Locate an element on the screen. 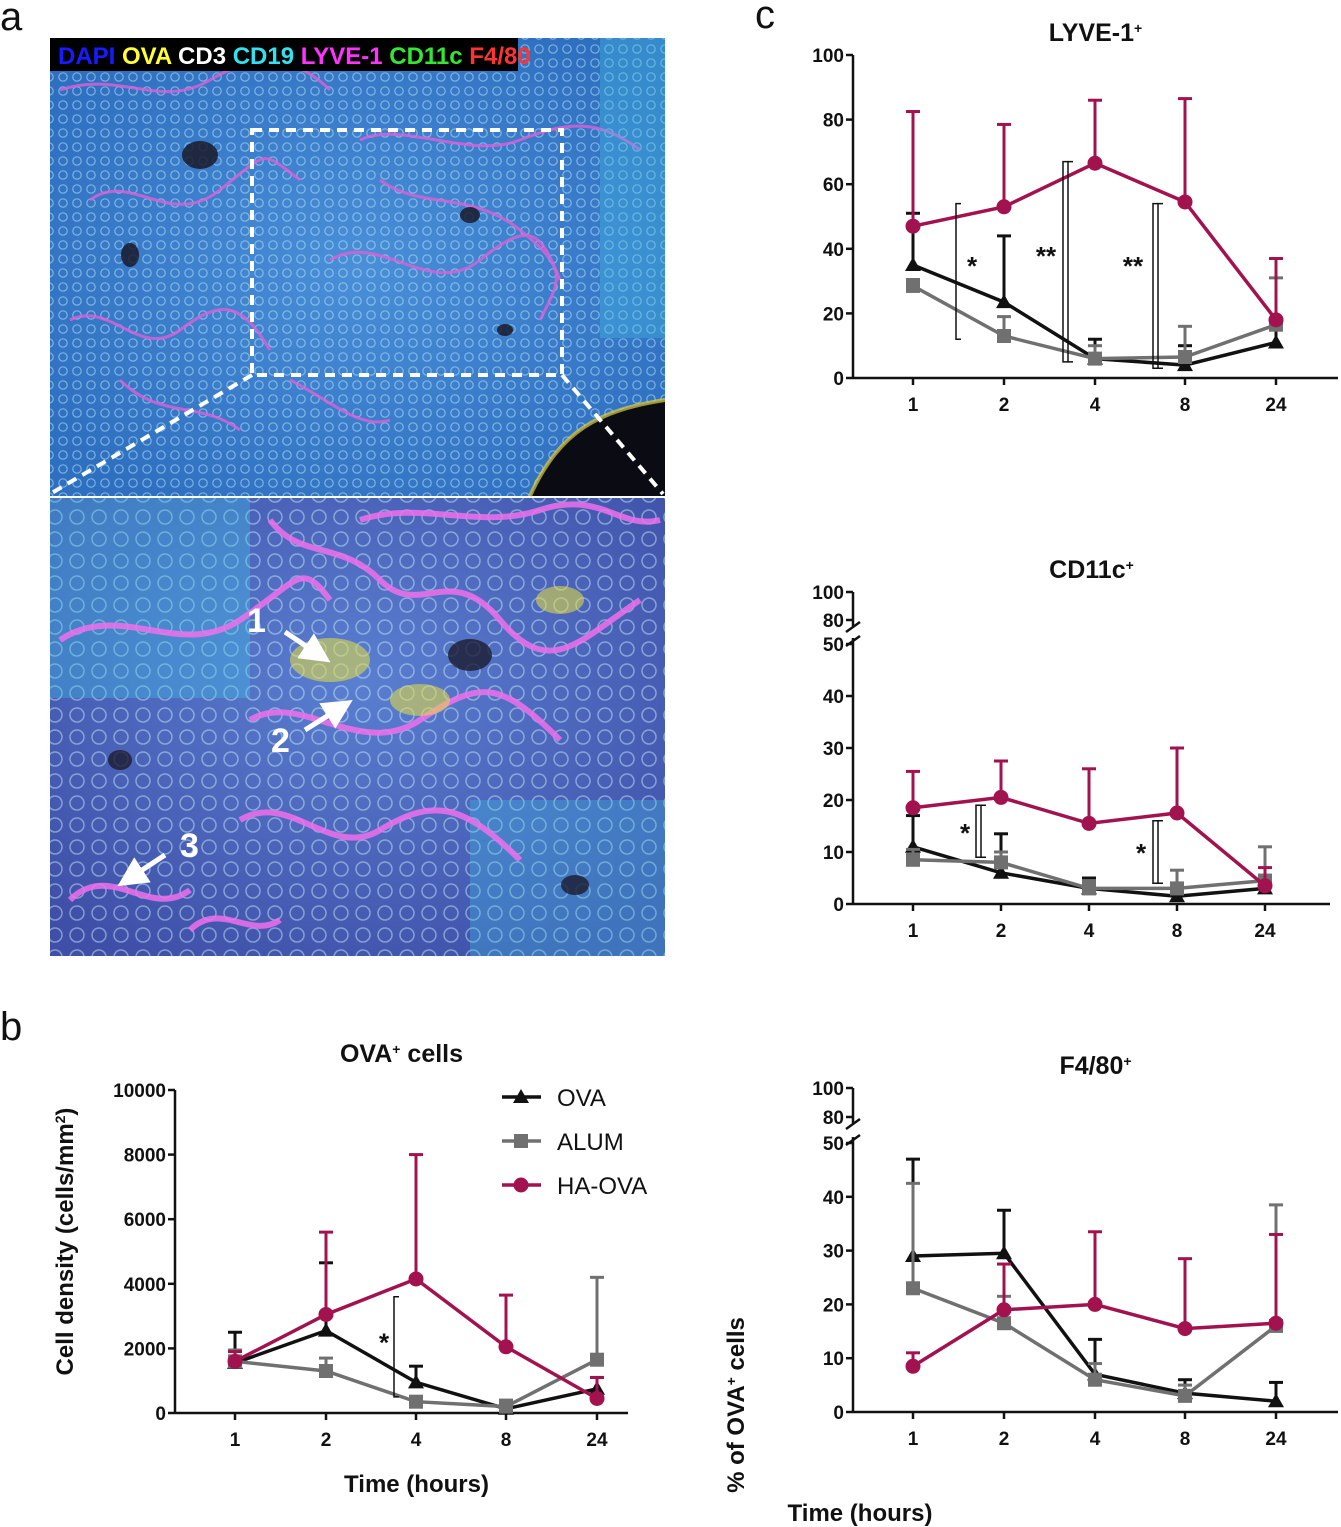 The image size is (1341, 1527). legend-label: HA-OVA is located at coordinates (602, 1186).